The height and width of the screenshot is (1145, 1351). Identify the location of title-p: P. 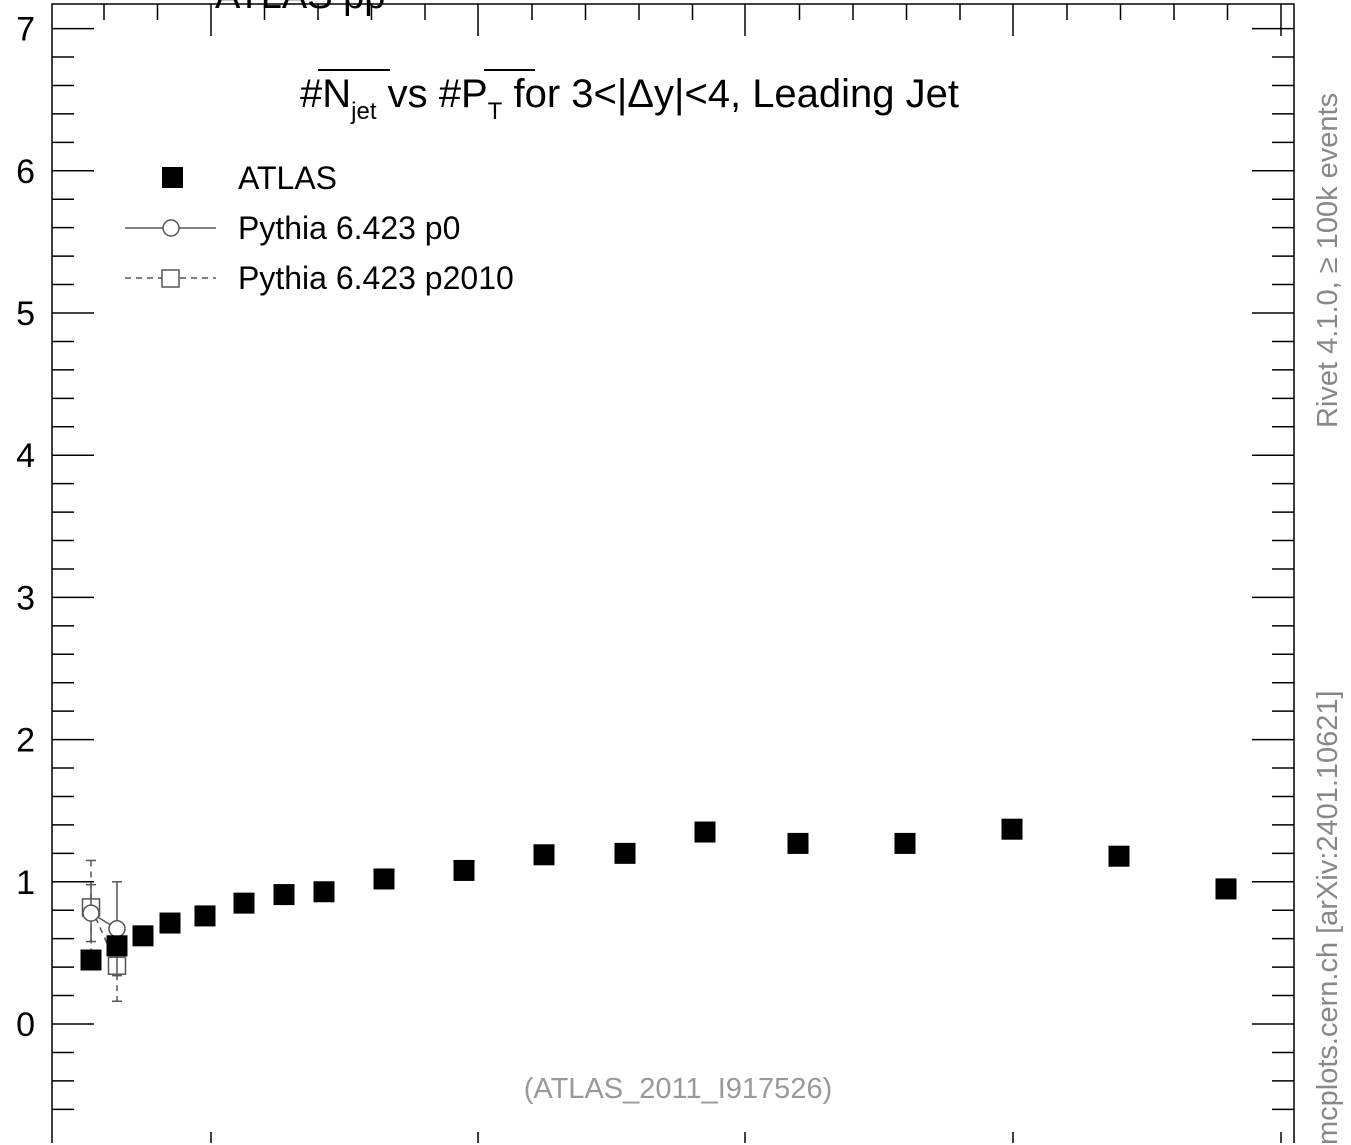
(474, 94).